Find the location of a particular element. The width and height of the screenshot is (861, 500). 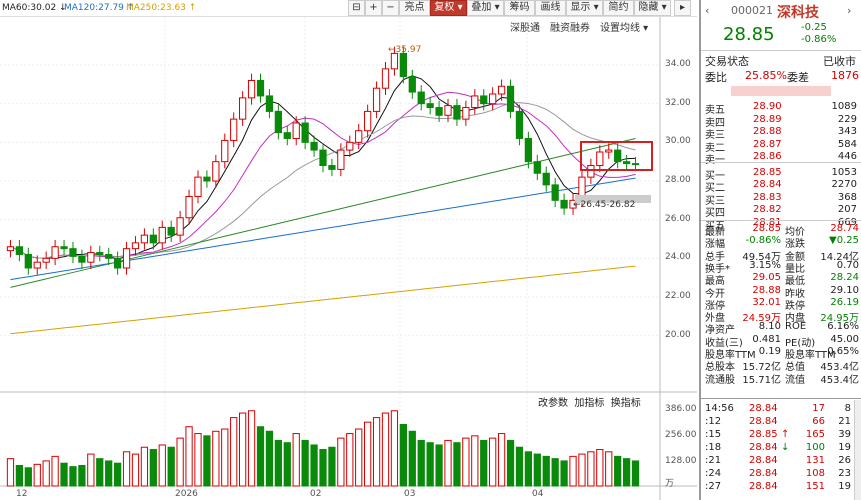

orderbook-volume: 1089 is located at coordinates (844, 106).